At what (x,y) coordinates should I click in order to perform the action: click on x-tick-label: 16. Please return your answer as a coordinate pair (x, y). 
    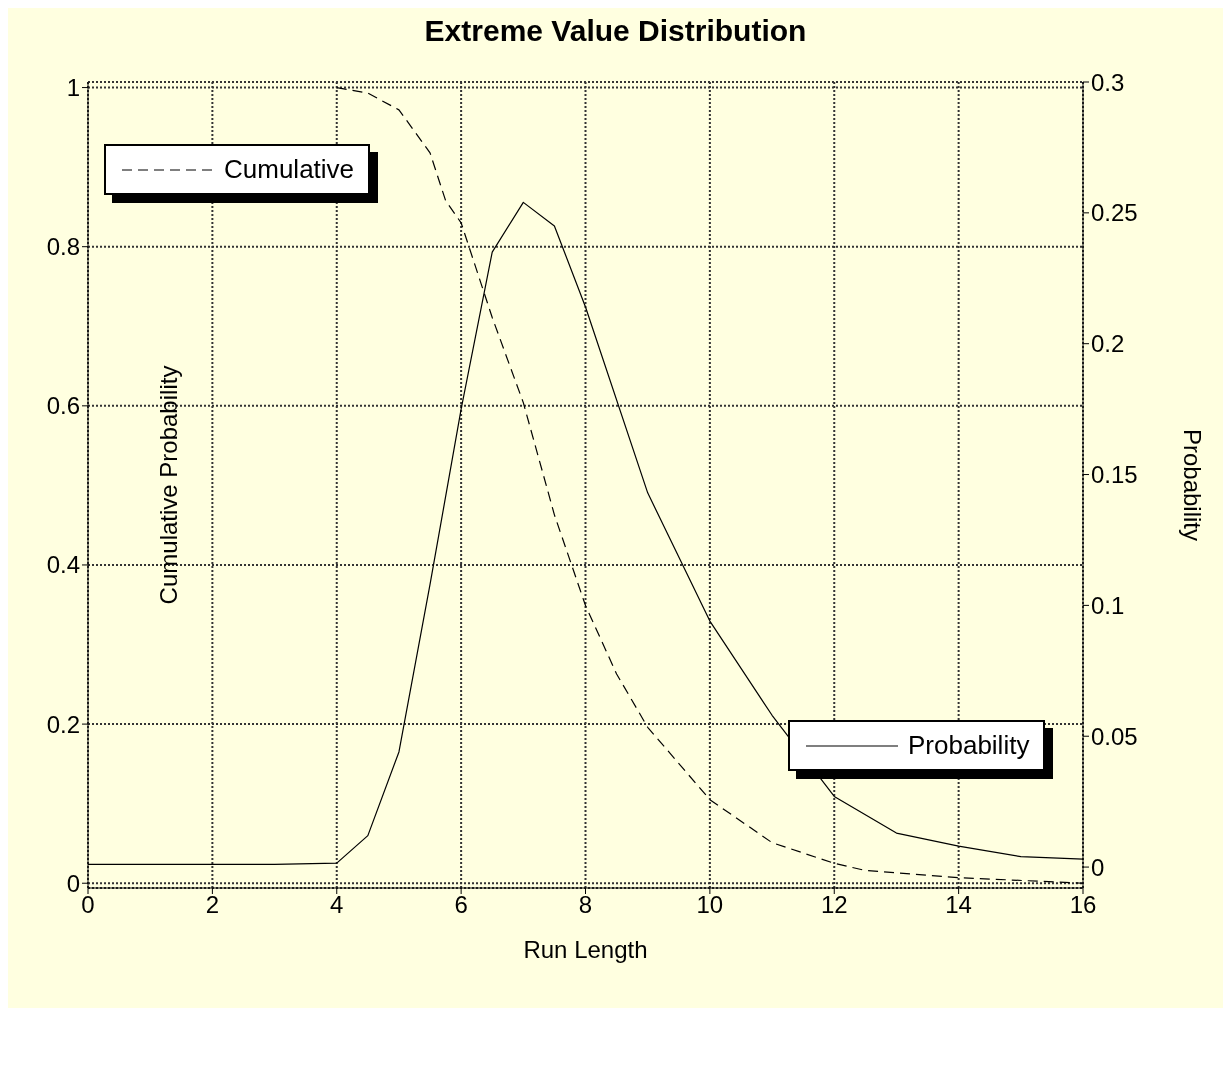
    Looking at the image, I should click on (1083, 905).